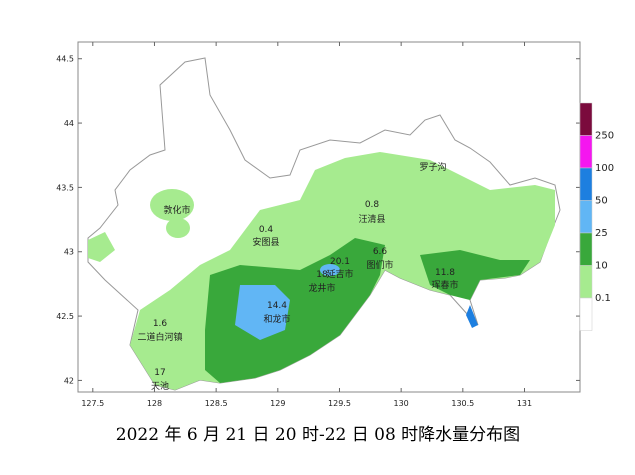  Describe the element at coordinates (432, 167) in the screenshot. I see `place-name: 罗子沟` at that location.